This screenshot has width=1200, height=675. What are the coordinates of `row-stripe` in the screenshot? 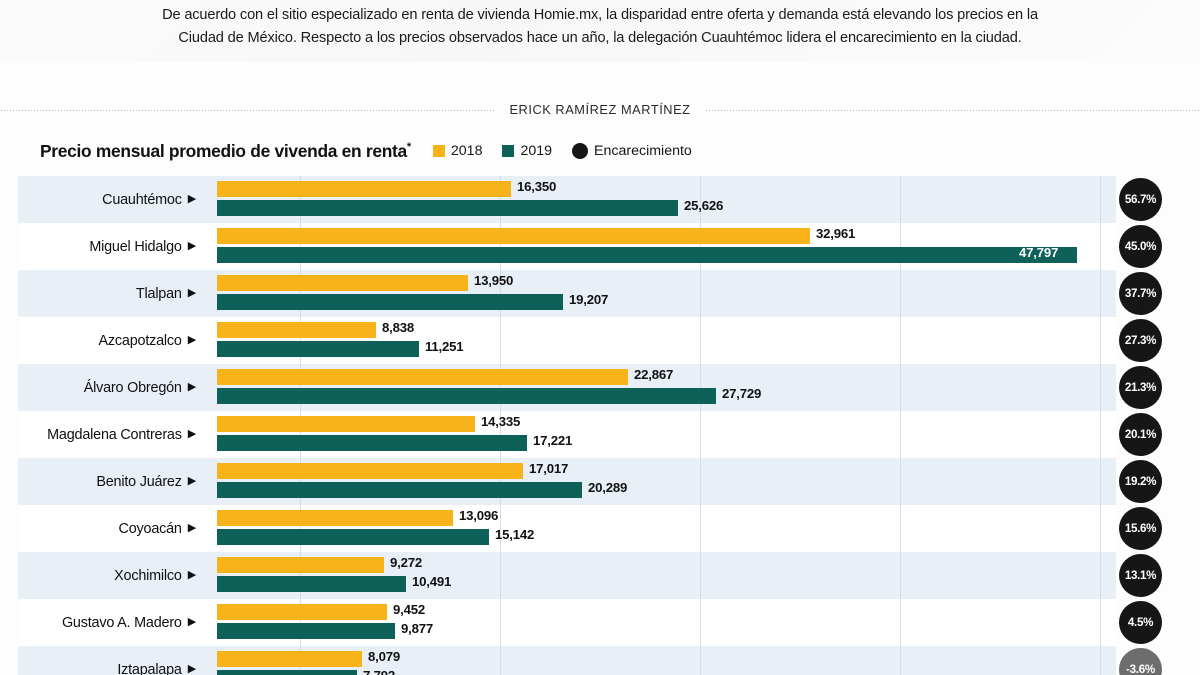 It's located at (567, 340).